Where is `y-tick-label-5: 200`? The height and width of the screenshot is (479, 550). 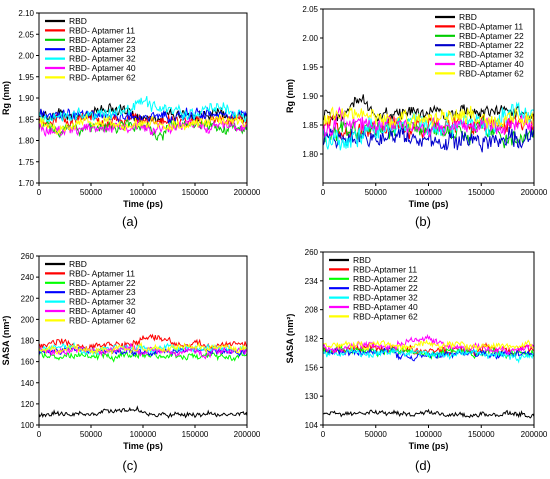 y-tick-label-5: 200 is located at coordinates (28, 319).